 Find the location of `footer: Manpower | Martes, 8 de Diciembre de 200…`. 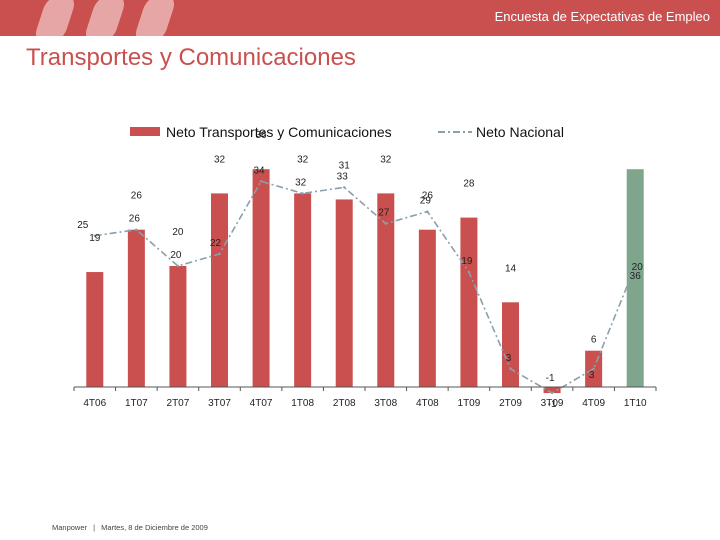

footer: Manpower | Martes, 8 de Diciembre de 200… is located at coordinates (130, 527).